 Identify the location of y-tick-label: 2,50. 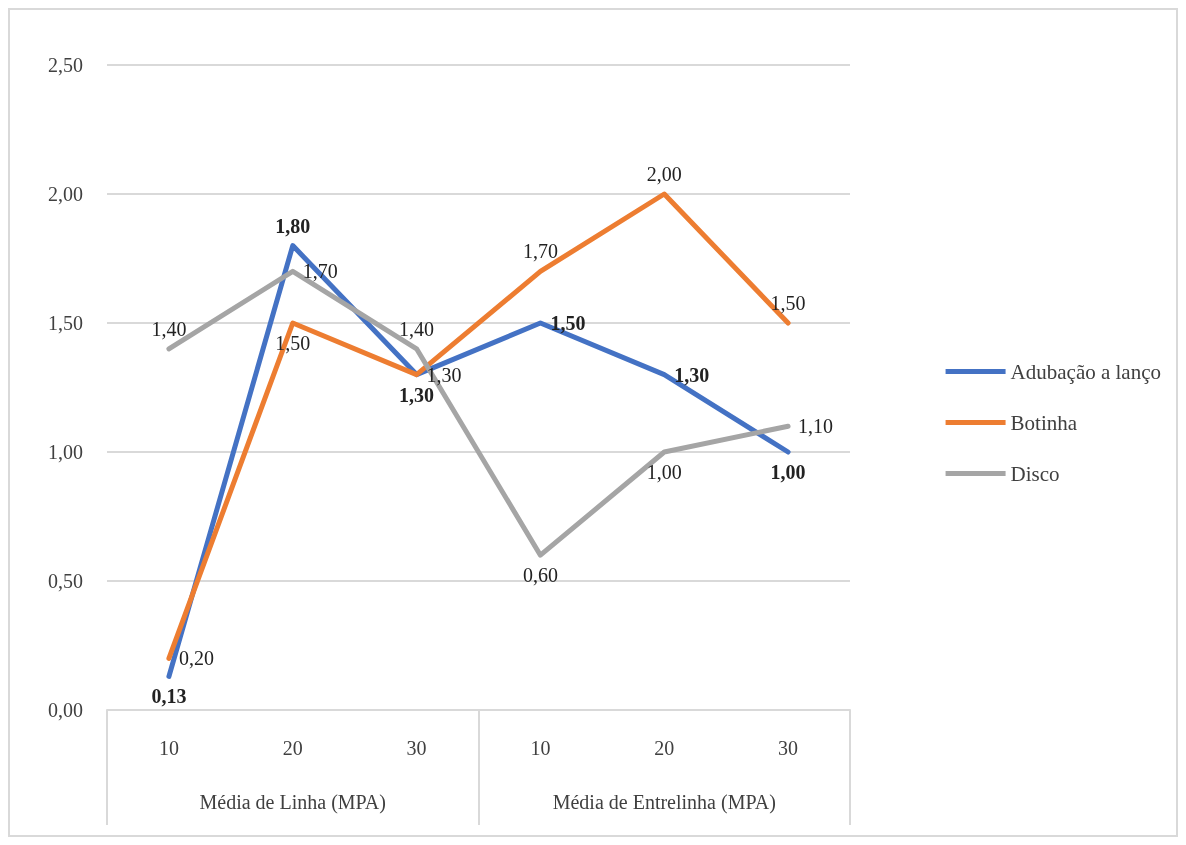
(65, 65).